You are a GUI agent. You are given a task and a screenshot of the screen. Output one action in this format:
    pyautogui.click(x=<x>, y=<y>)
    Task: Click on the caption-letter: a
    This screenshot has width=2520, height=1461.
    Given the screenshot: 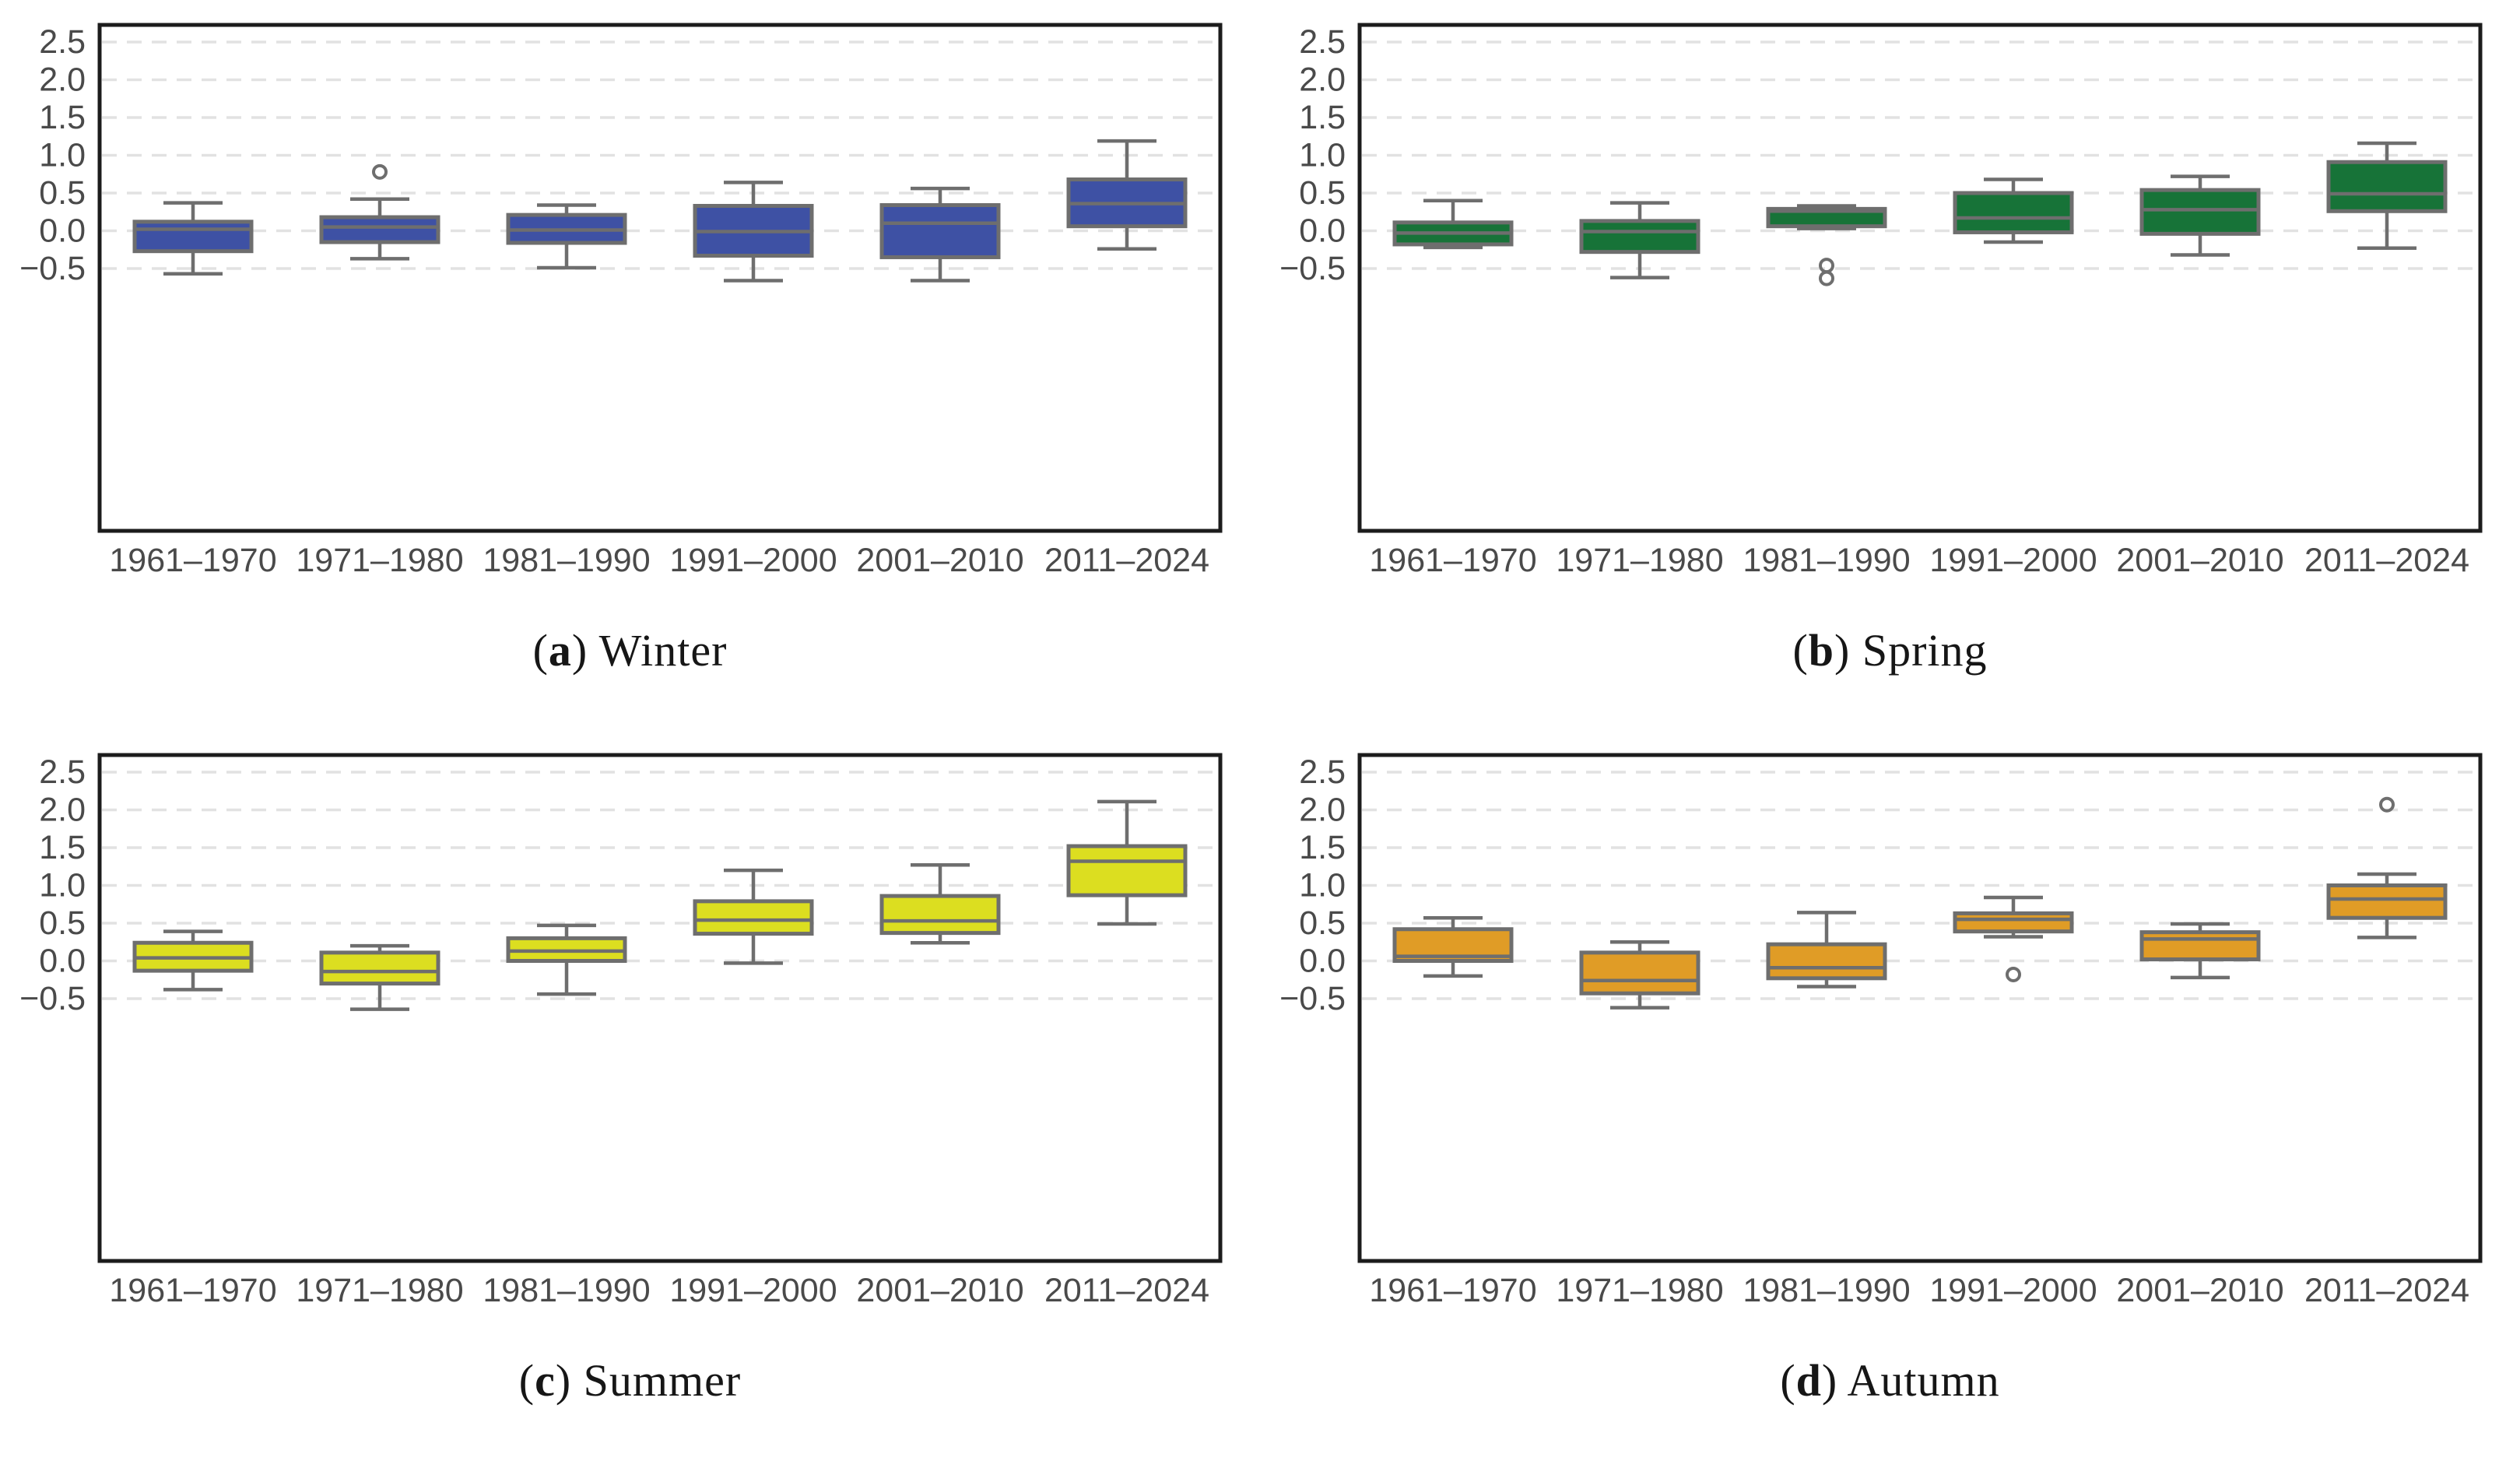 What is the action you would take?
    pyautogui.click(x=560, y=650)
    